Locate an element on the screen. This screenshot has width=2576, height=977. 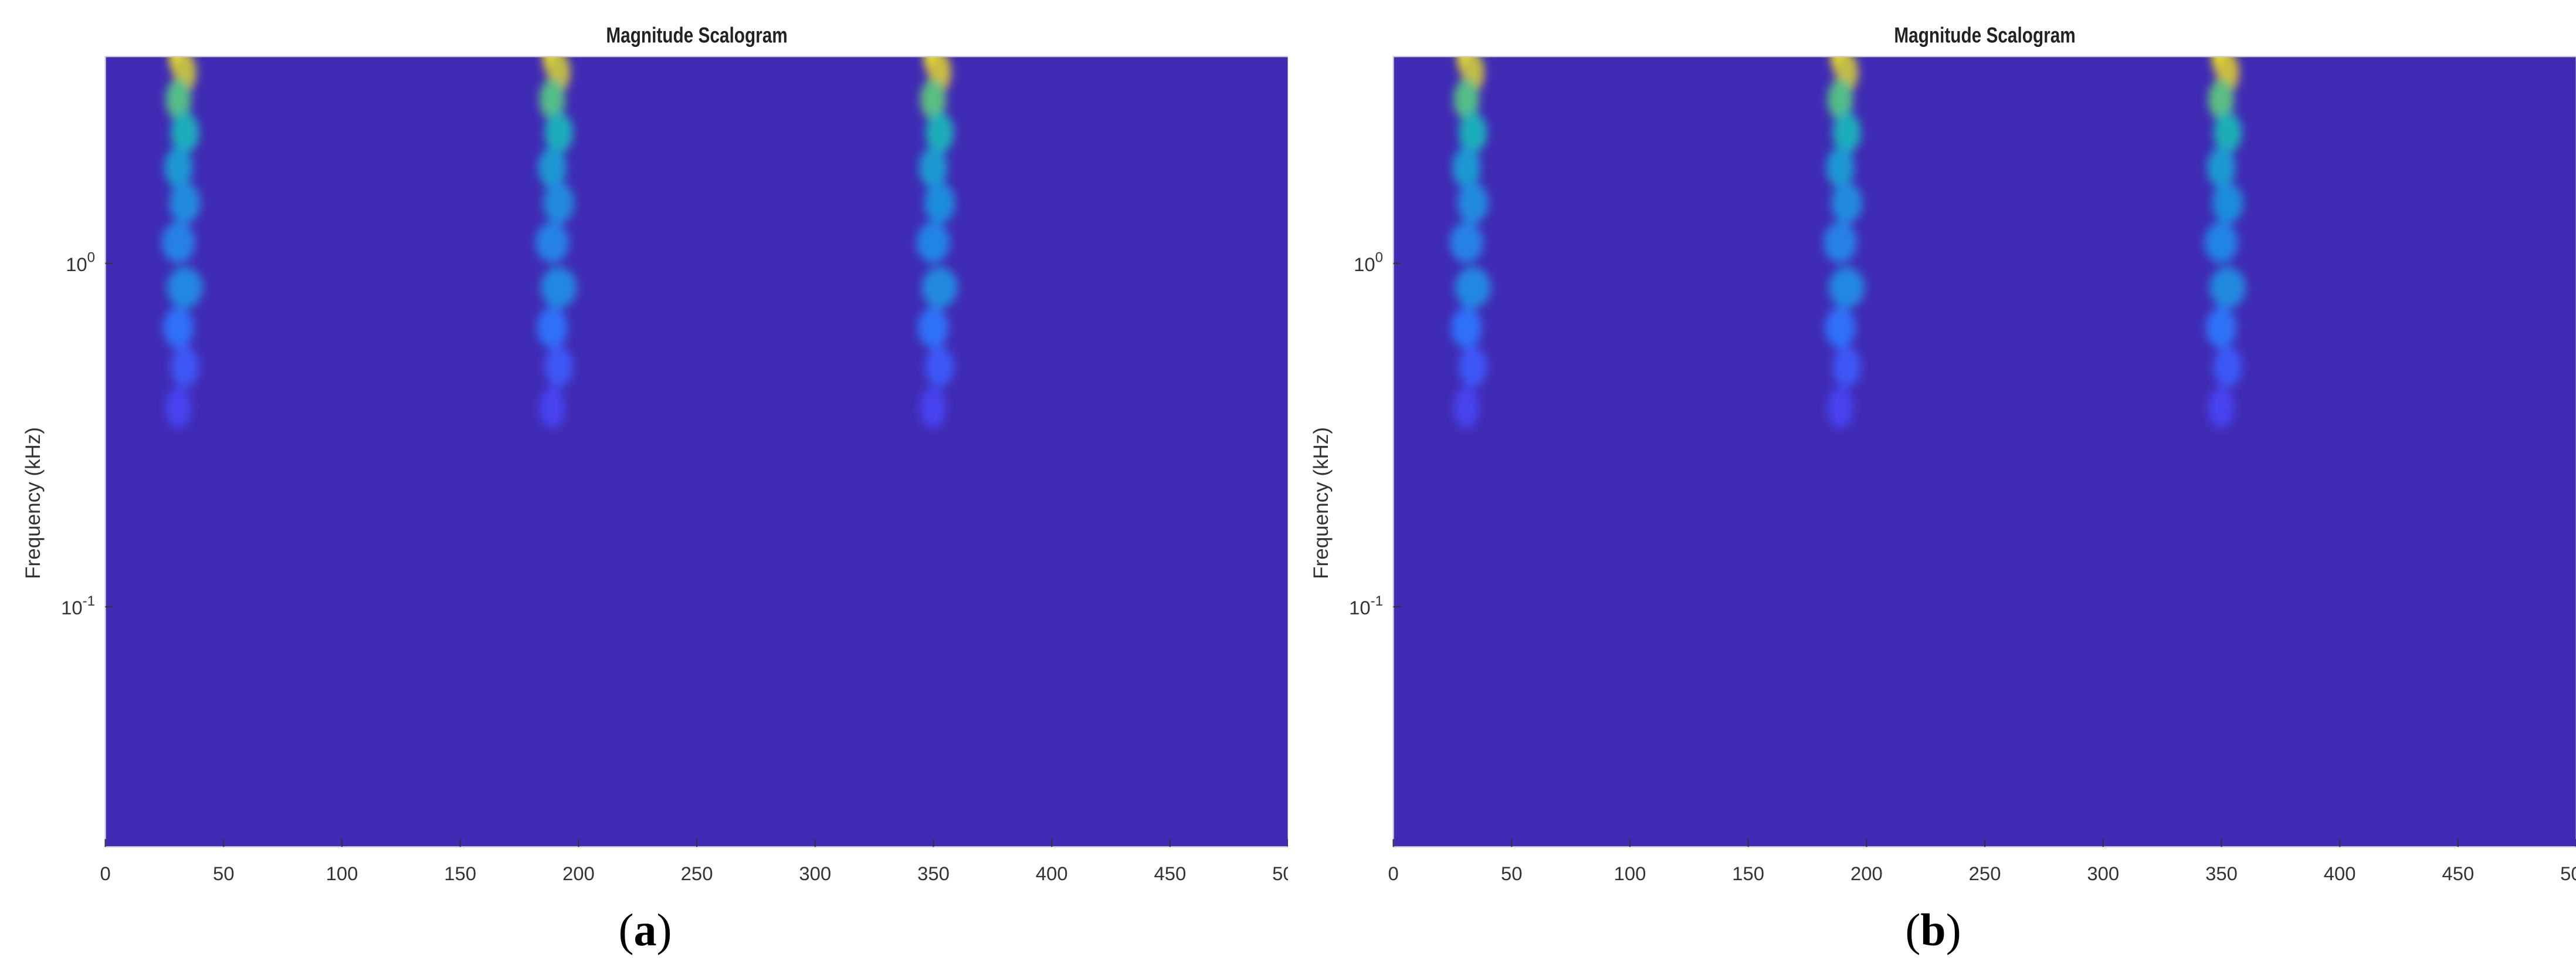
panel-label-b: (b) is located at coordinates (1933, 929).